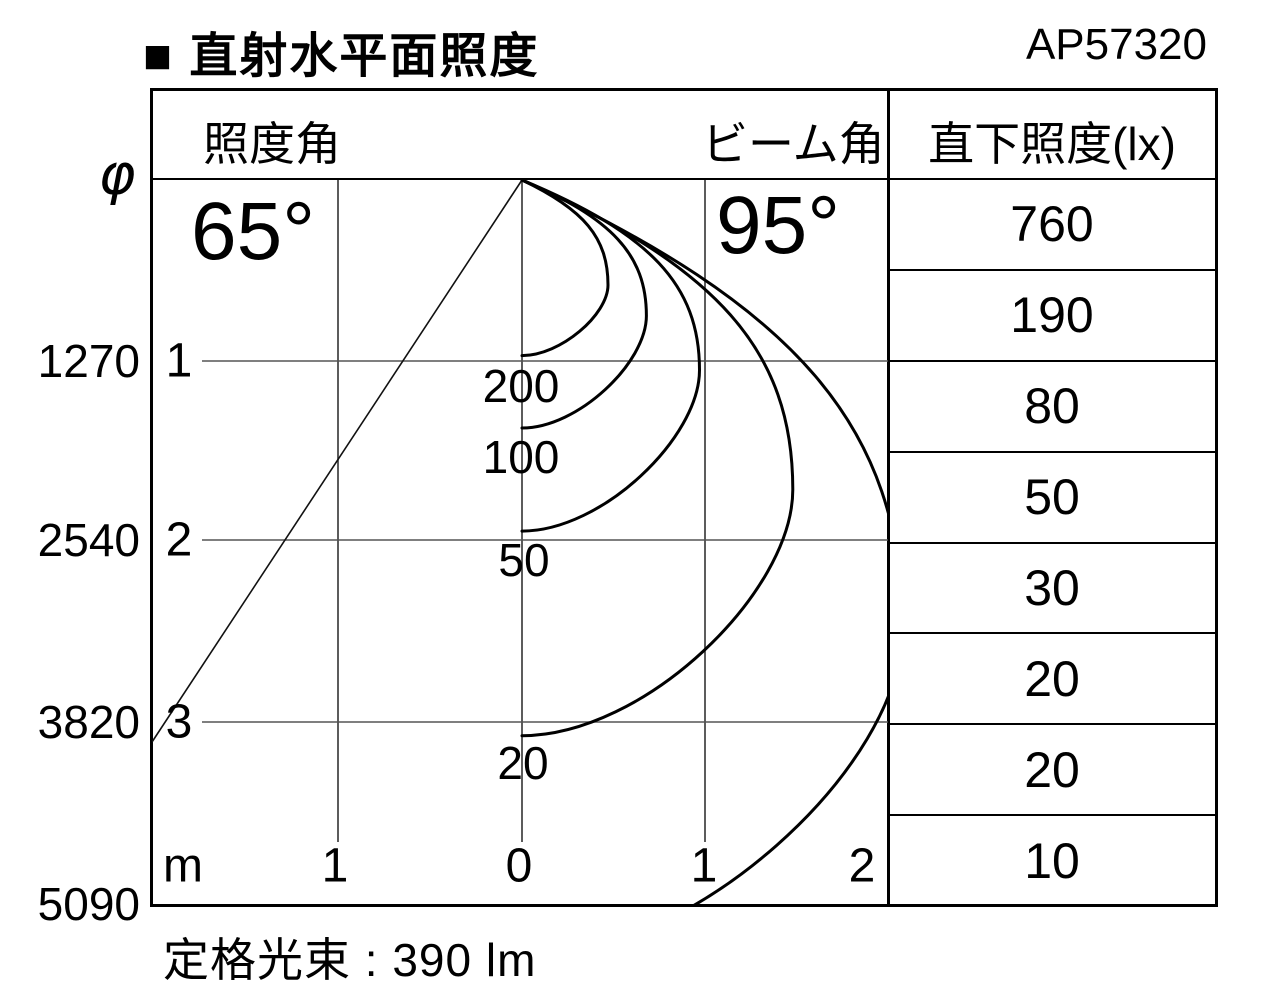 The width and height of the screenshot is (1271, 995). Describe the element at coordinates (888, 497) in the screenshot. I see `plot-table-divider` at that location.